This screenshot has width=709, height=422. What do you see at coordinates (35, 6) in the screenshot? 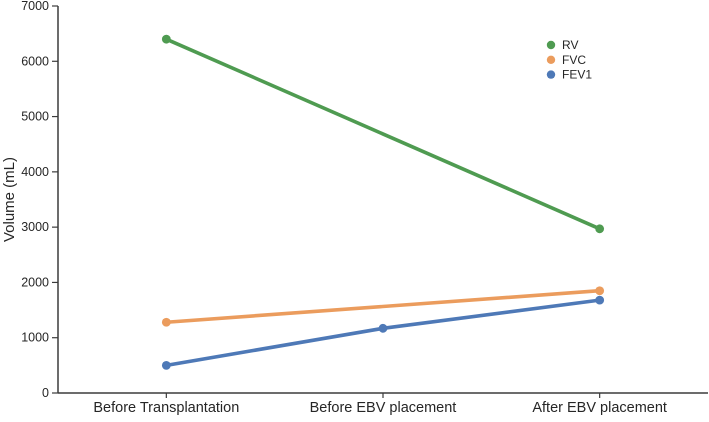
I see `y-tick-label: 7000` at bounding box center [35, 6].